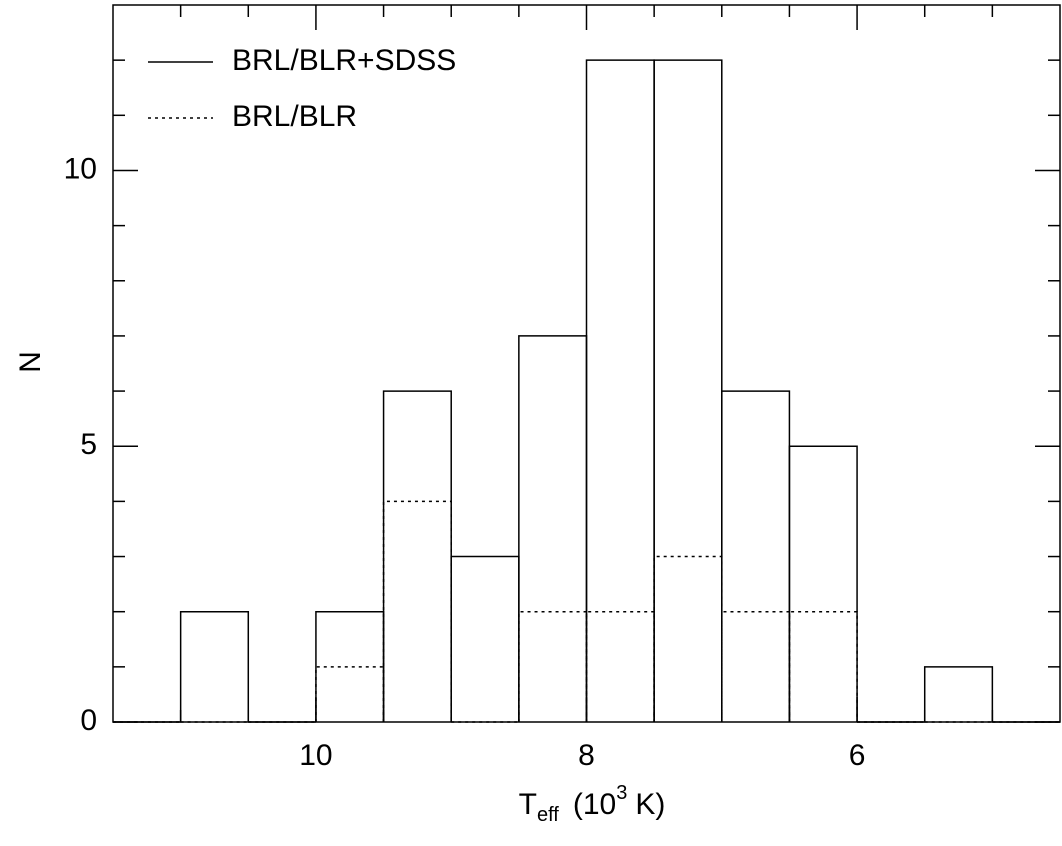  Describe the element at coordinates (344, 60) in the screenshot. I see `legend-label: BRL/BLR+SDSS` at that location.